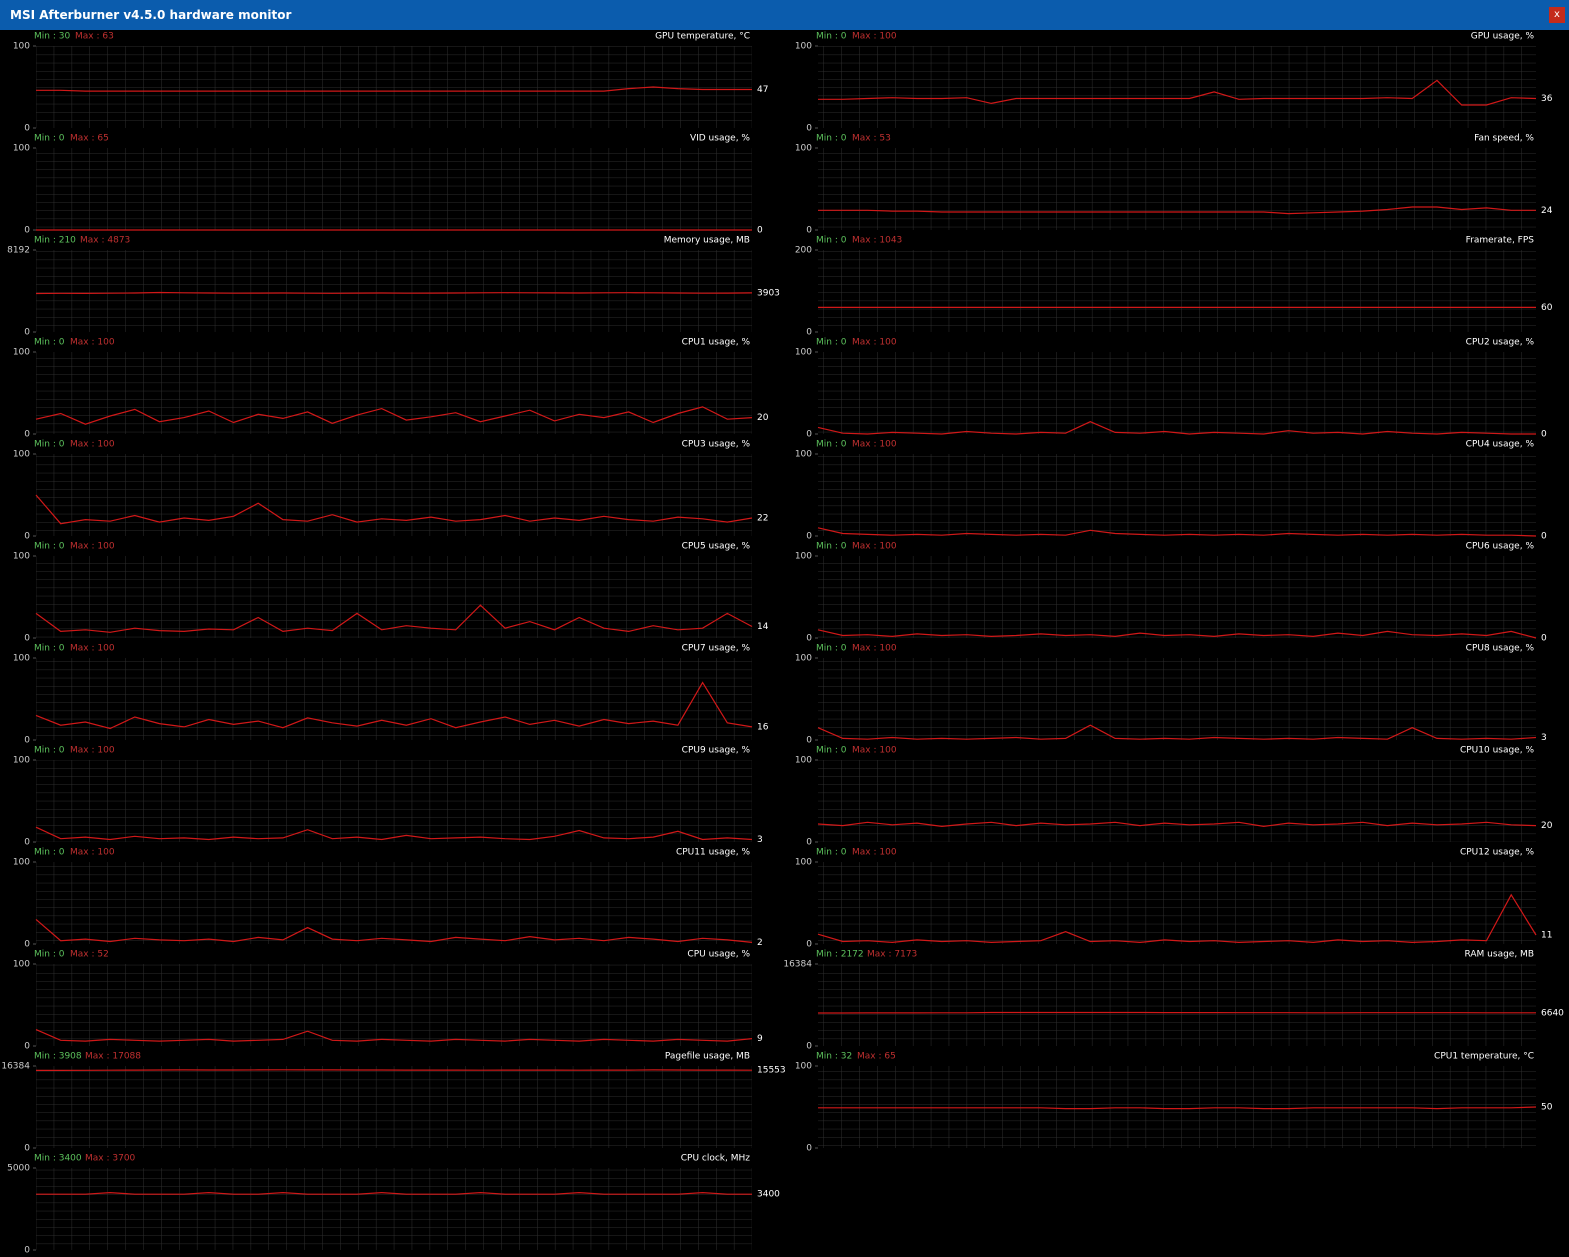 The height and width of the screenshot is (1257, 1569). What do you see at coordinates (1500, 547) in the screenshot?
I see `graph-title: CPU6 usage, %` at bounding box center [1500, 547].